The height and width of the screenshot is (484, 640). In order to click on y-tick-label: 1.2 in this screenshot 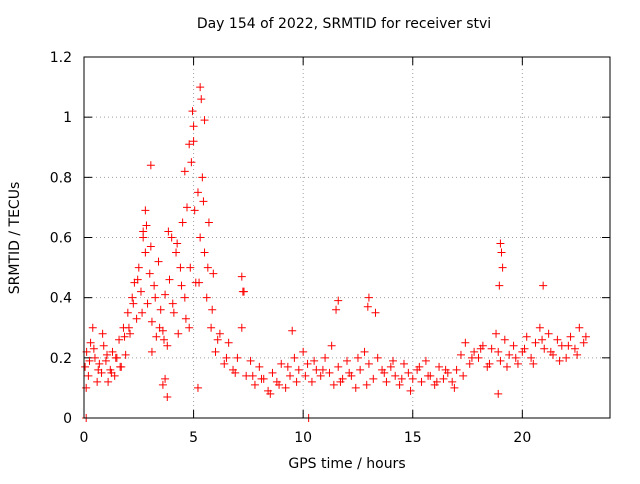, I will do `click(61, 58)`.